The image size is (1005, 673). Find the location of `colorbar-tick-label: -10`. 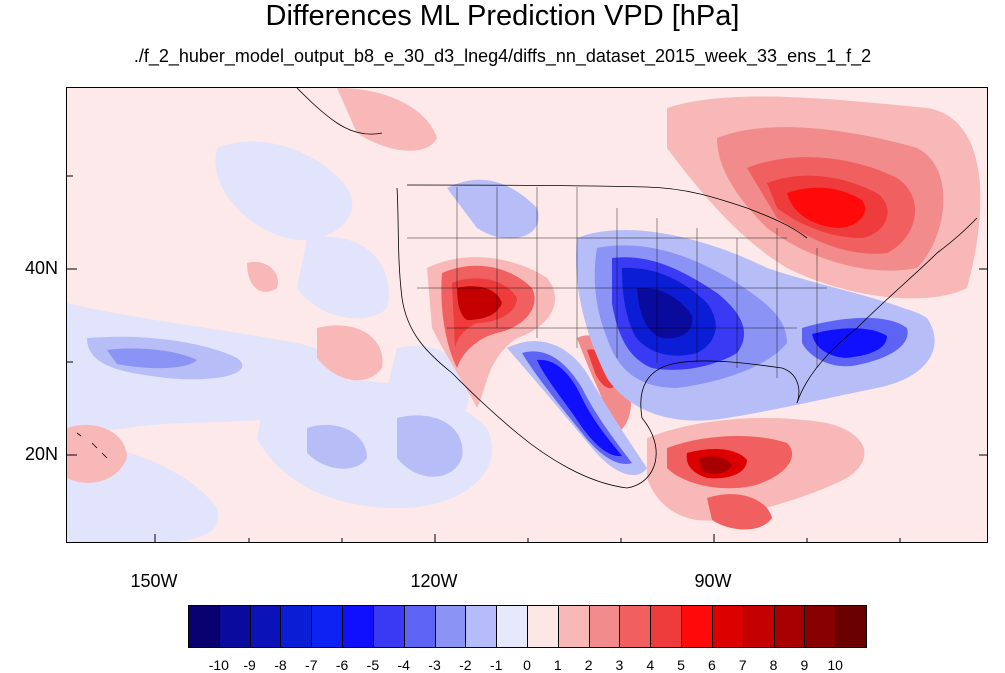

colorbar-tick-label: -10 is located at coordinates (218, 665).